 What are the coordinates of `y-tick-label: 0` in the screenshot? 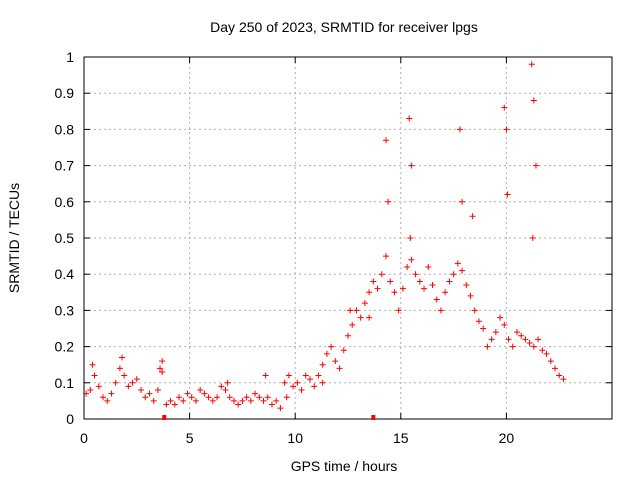 It's located at (70, 419).